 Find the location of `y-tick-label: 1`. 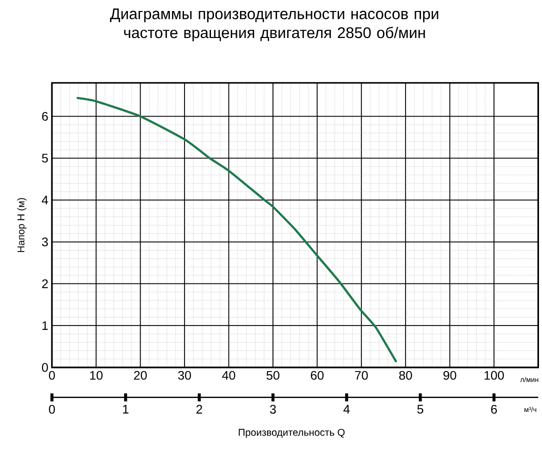

y-tick-label: 1 is located at coordinates (45, 325).